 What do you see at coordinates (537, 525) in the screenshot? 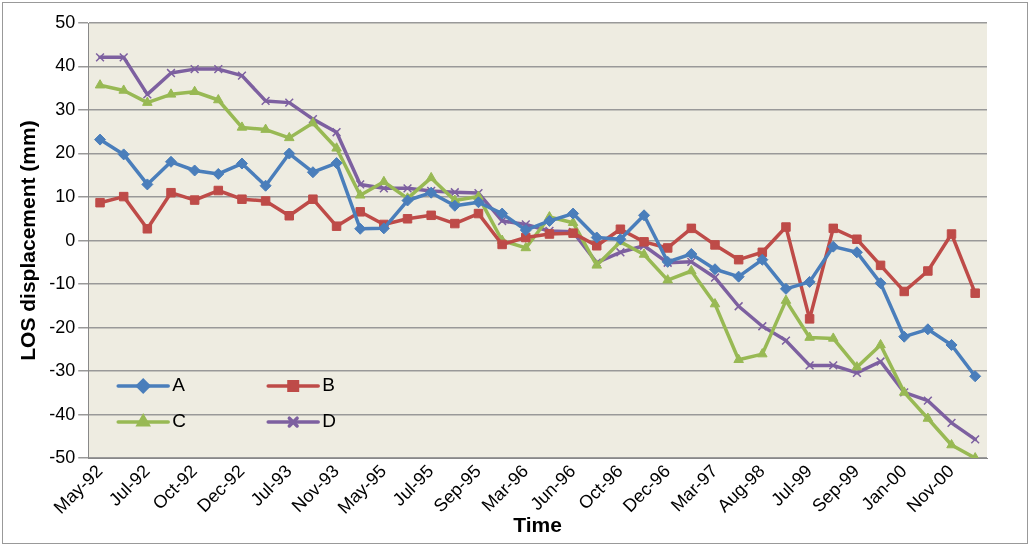
I see `x-axis-title: Time` at bounding box center [537, 525].